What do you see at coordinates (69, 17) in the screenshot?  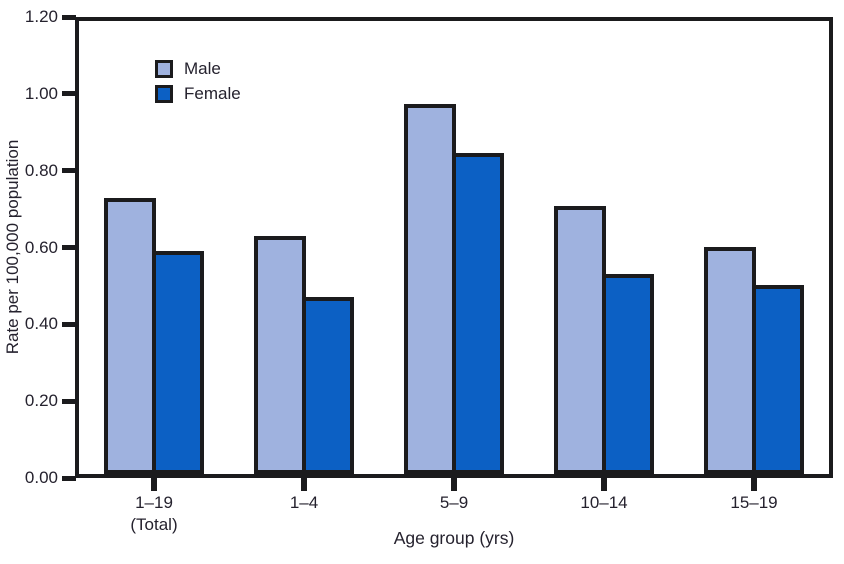 I see `y-tick-1.20` at bounding box center [69, 17].